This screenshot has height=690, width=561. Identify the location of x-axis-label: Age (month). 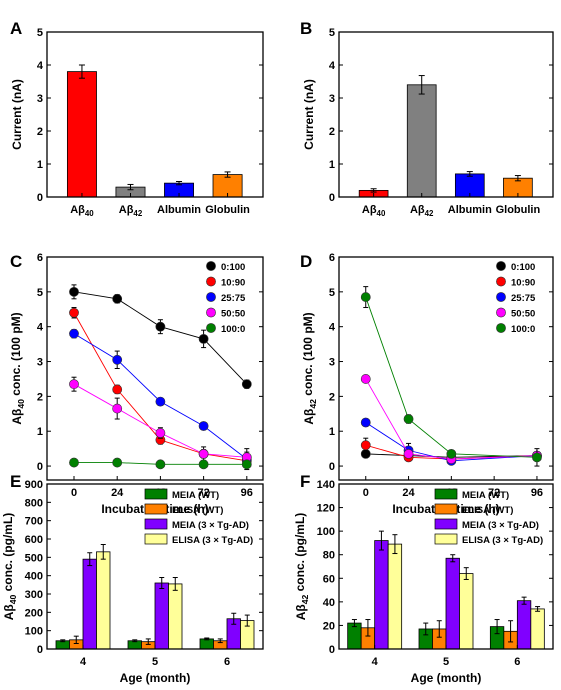
(155, 678).